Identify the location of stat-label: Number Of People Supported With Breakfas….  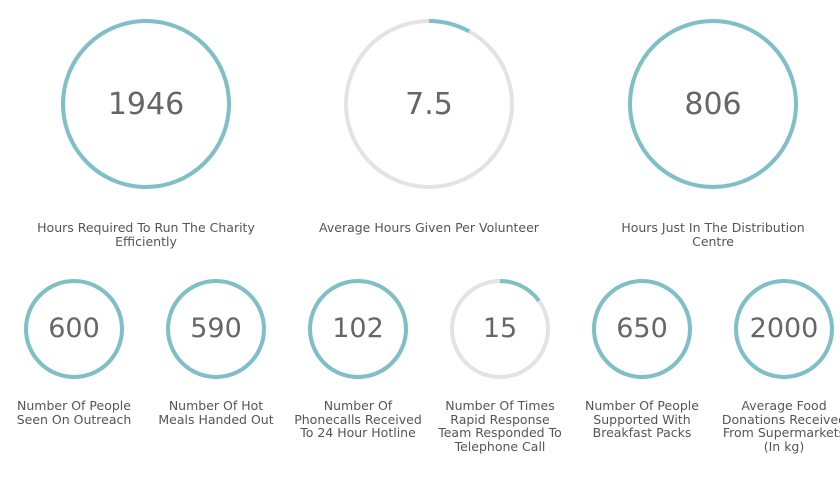
(642, 419).